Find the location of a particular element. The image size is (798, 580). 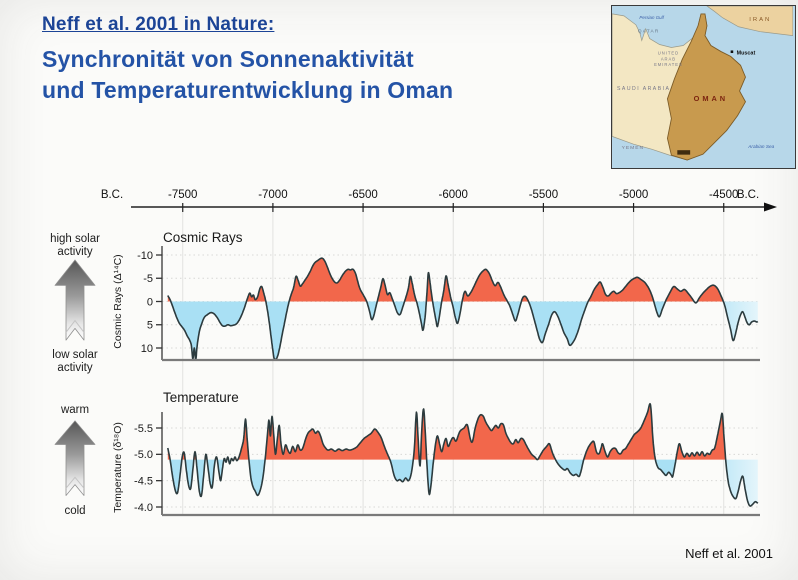

y-tick-label: -4.5 is located at coordinates (143, 481).